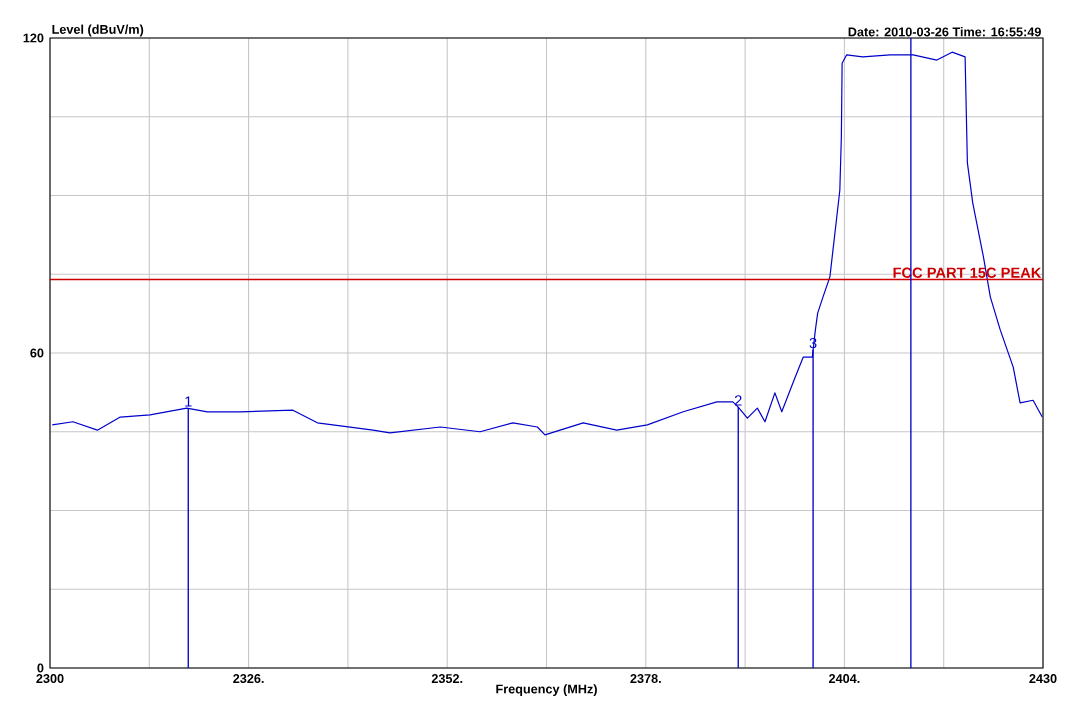 The image size is (1066, 722). What do you see at coordinates (645, 679) in the screenshot?
I see `x-tick-label: 2378.` at bounding box center [645, 679].